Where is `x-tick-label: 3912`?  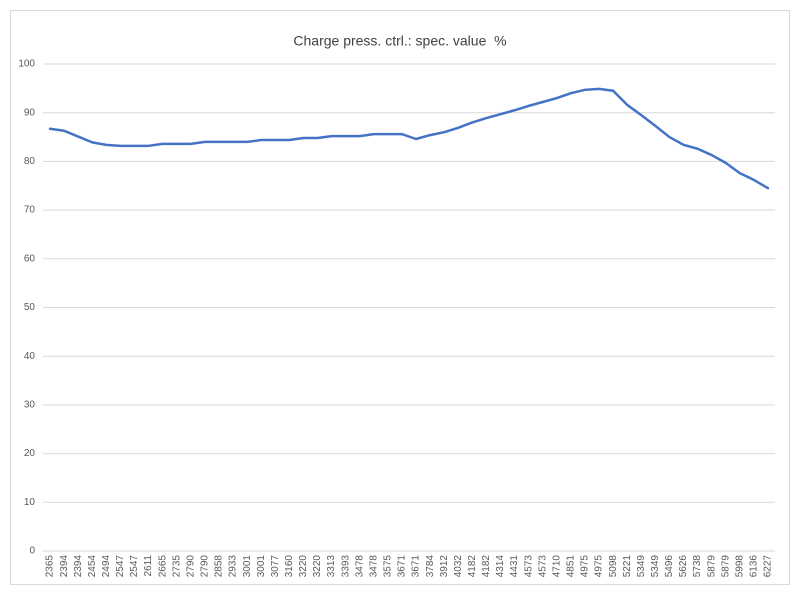 x-tick-label: 3912 is located at coordinates (444, 566).